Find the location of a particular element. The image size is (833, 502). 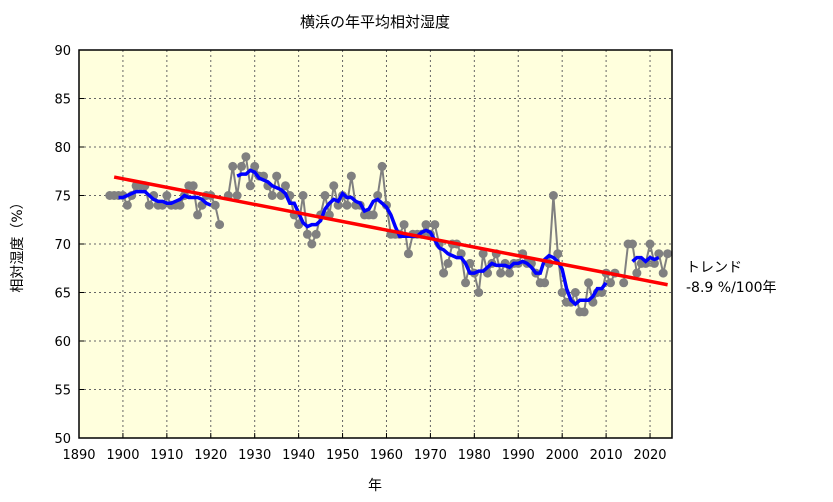

x-tick-label: 1960 is located at coordinates (386, 455).